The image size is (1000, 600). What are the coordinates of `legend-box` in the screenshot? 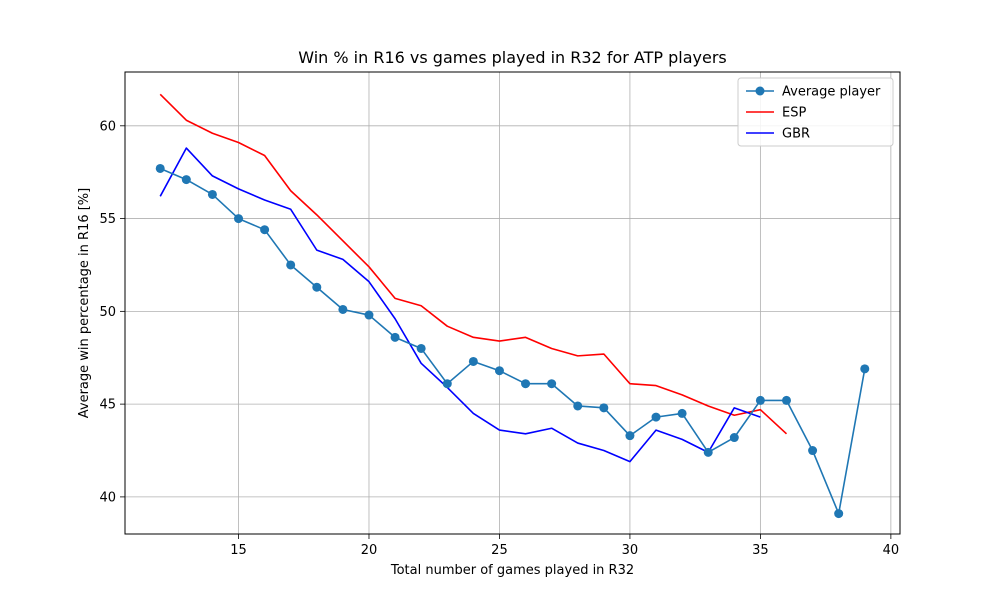 It's located at (815, 112).